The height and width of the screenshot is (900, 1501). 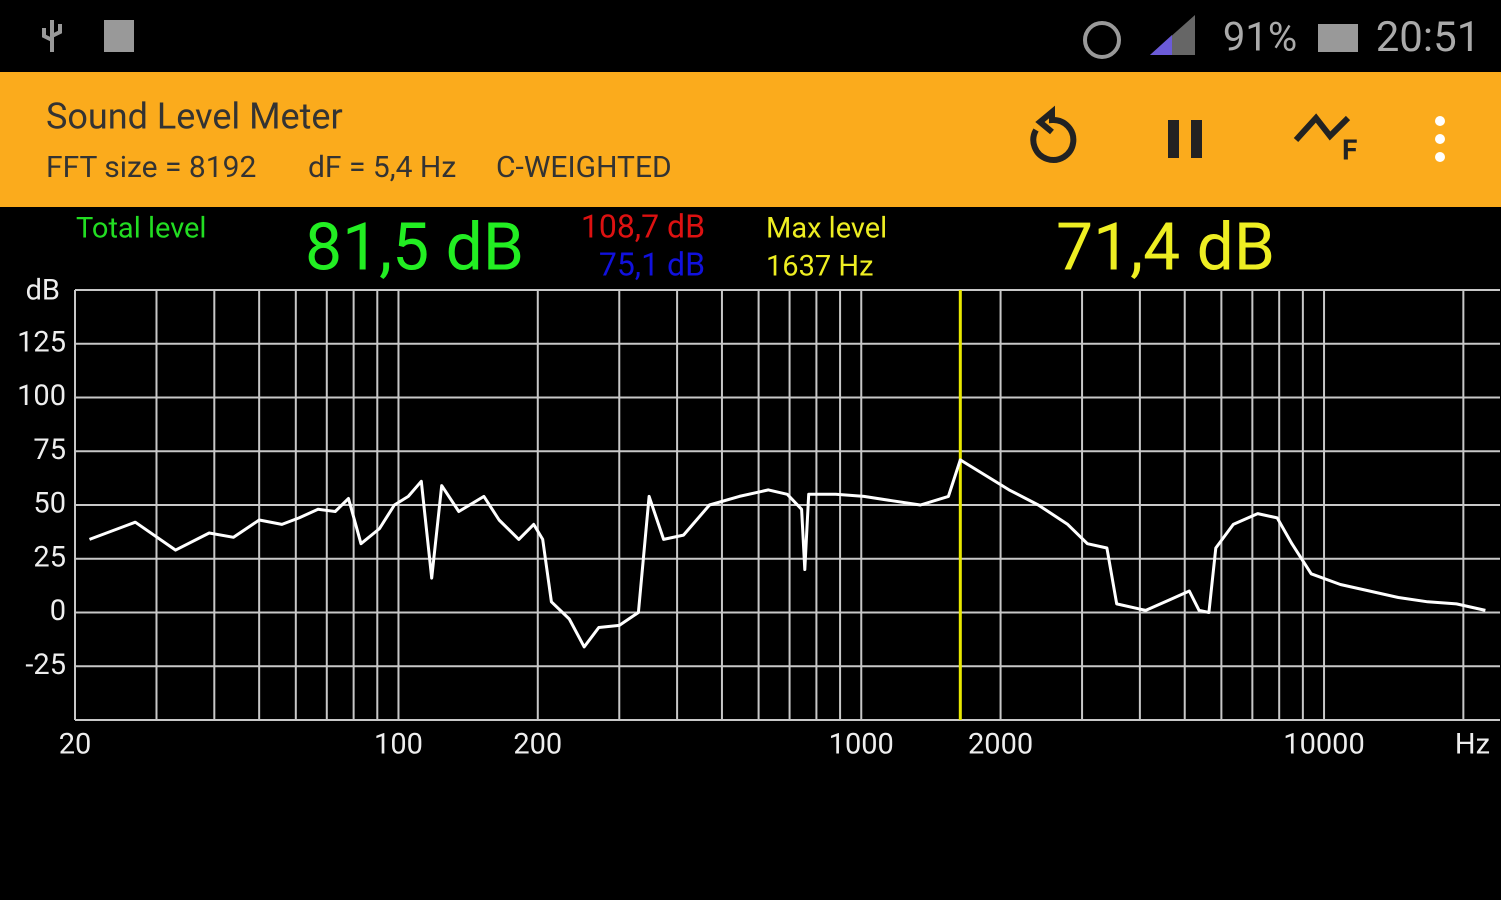 I want to click on total-value: 81,5 dB, so click(x=414, y=247).